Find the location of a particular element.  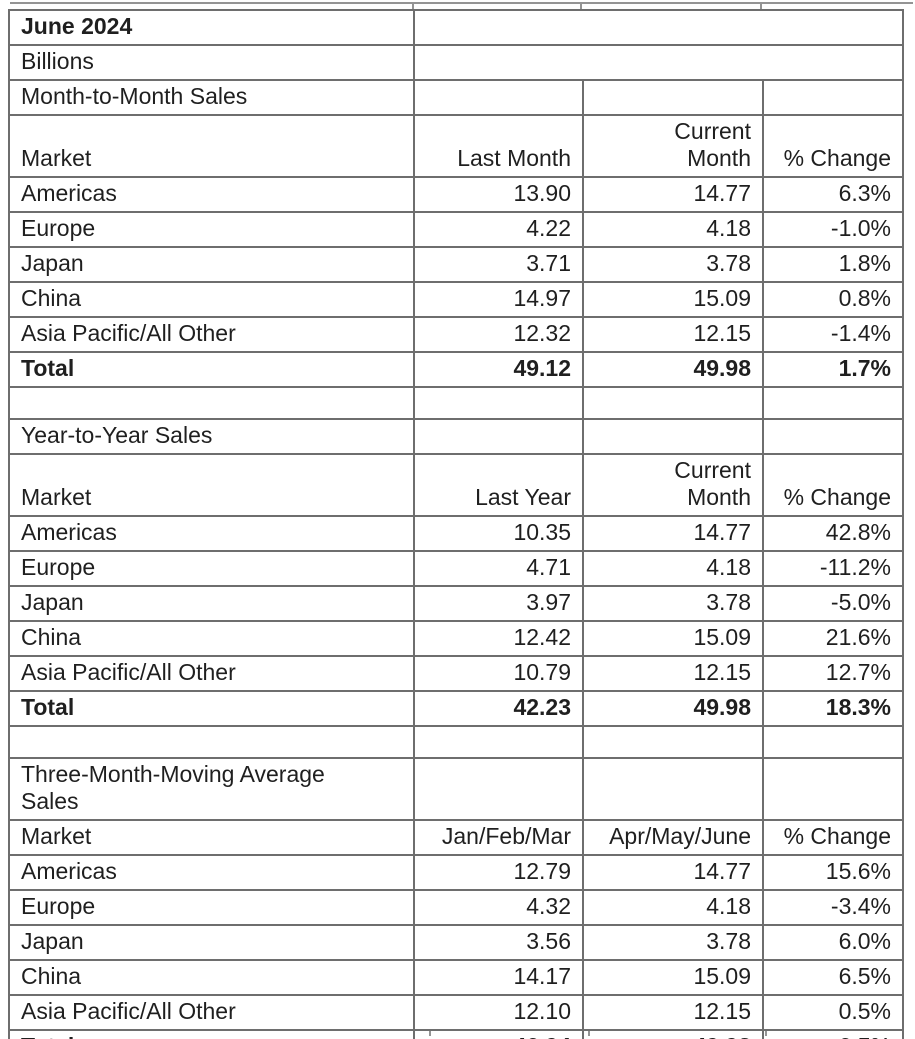

pct-change-cell: 0.5% is located at coordinates (833, 1012).